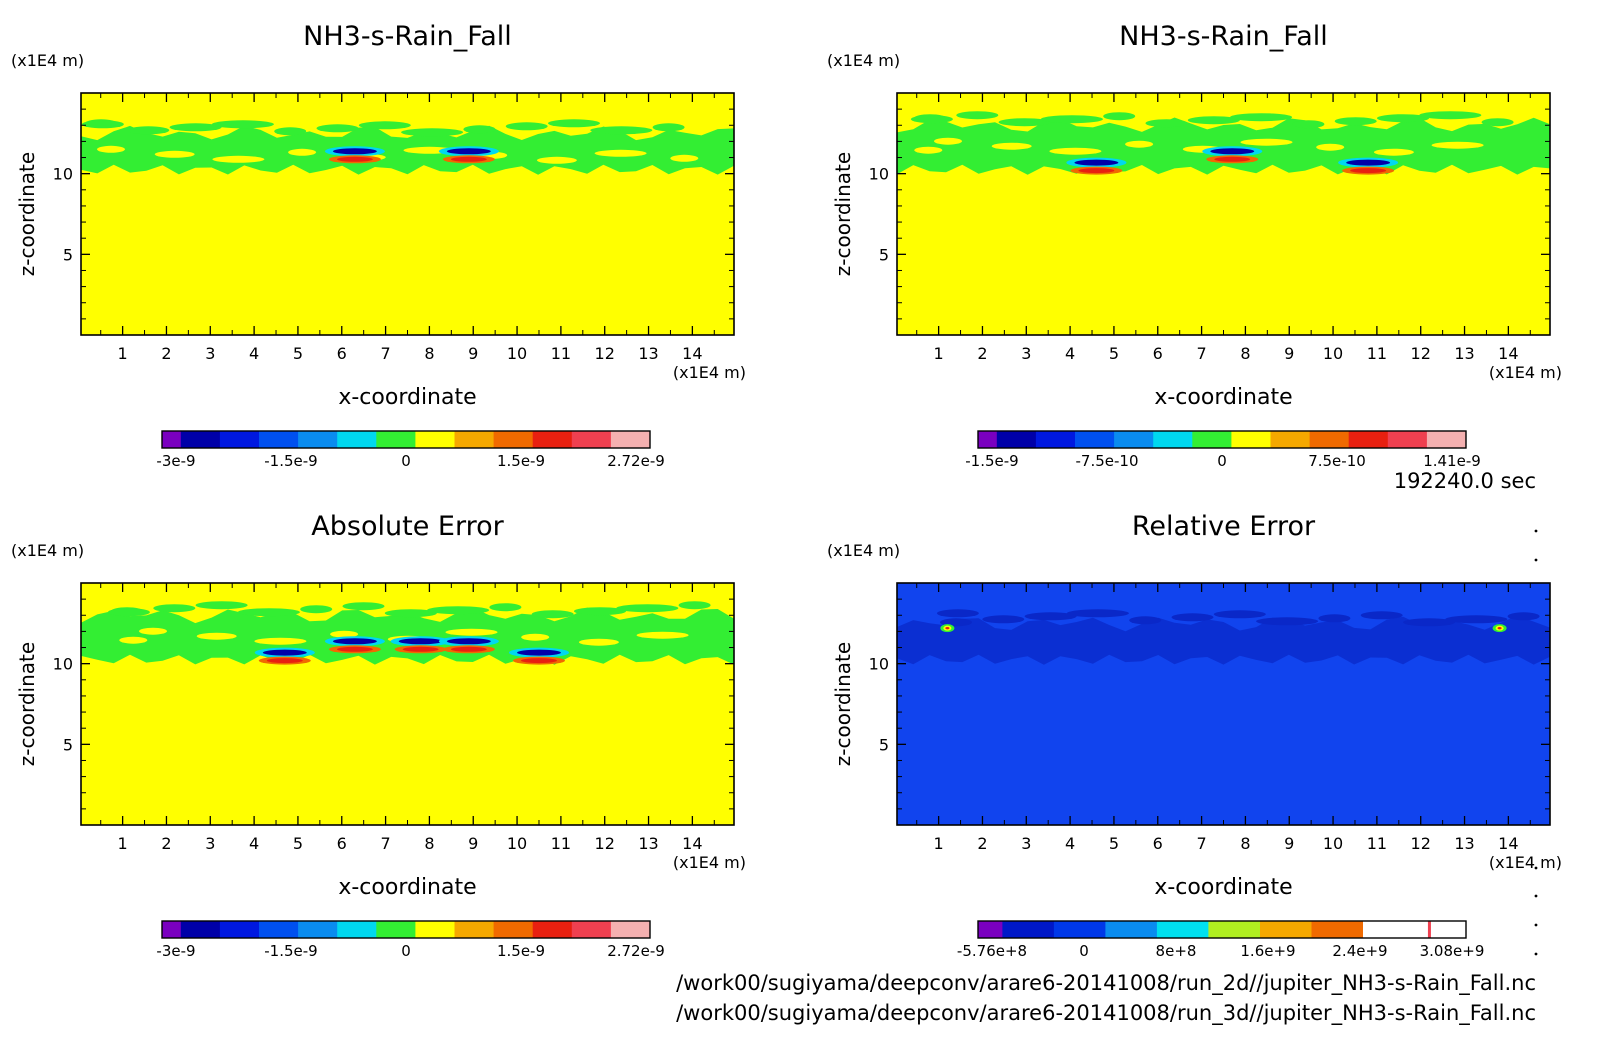 The width and height of the screenshot is (1604, 1054). What do you see at coordinates (1026, 353) in the screenshot?
I see `x-tick-label: 3` at bounding box center [1026, 353].